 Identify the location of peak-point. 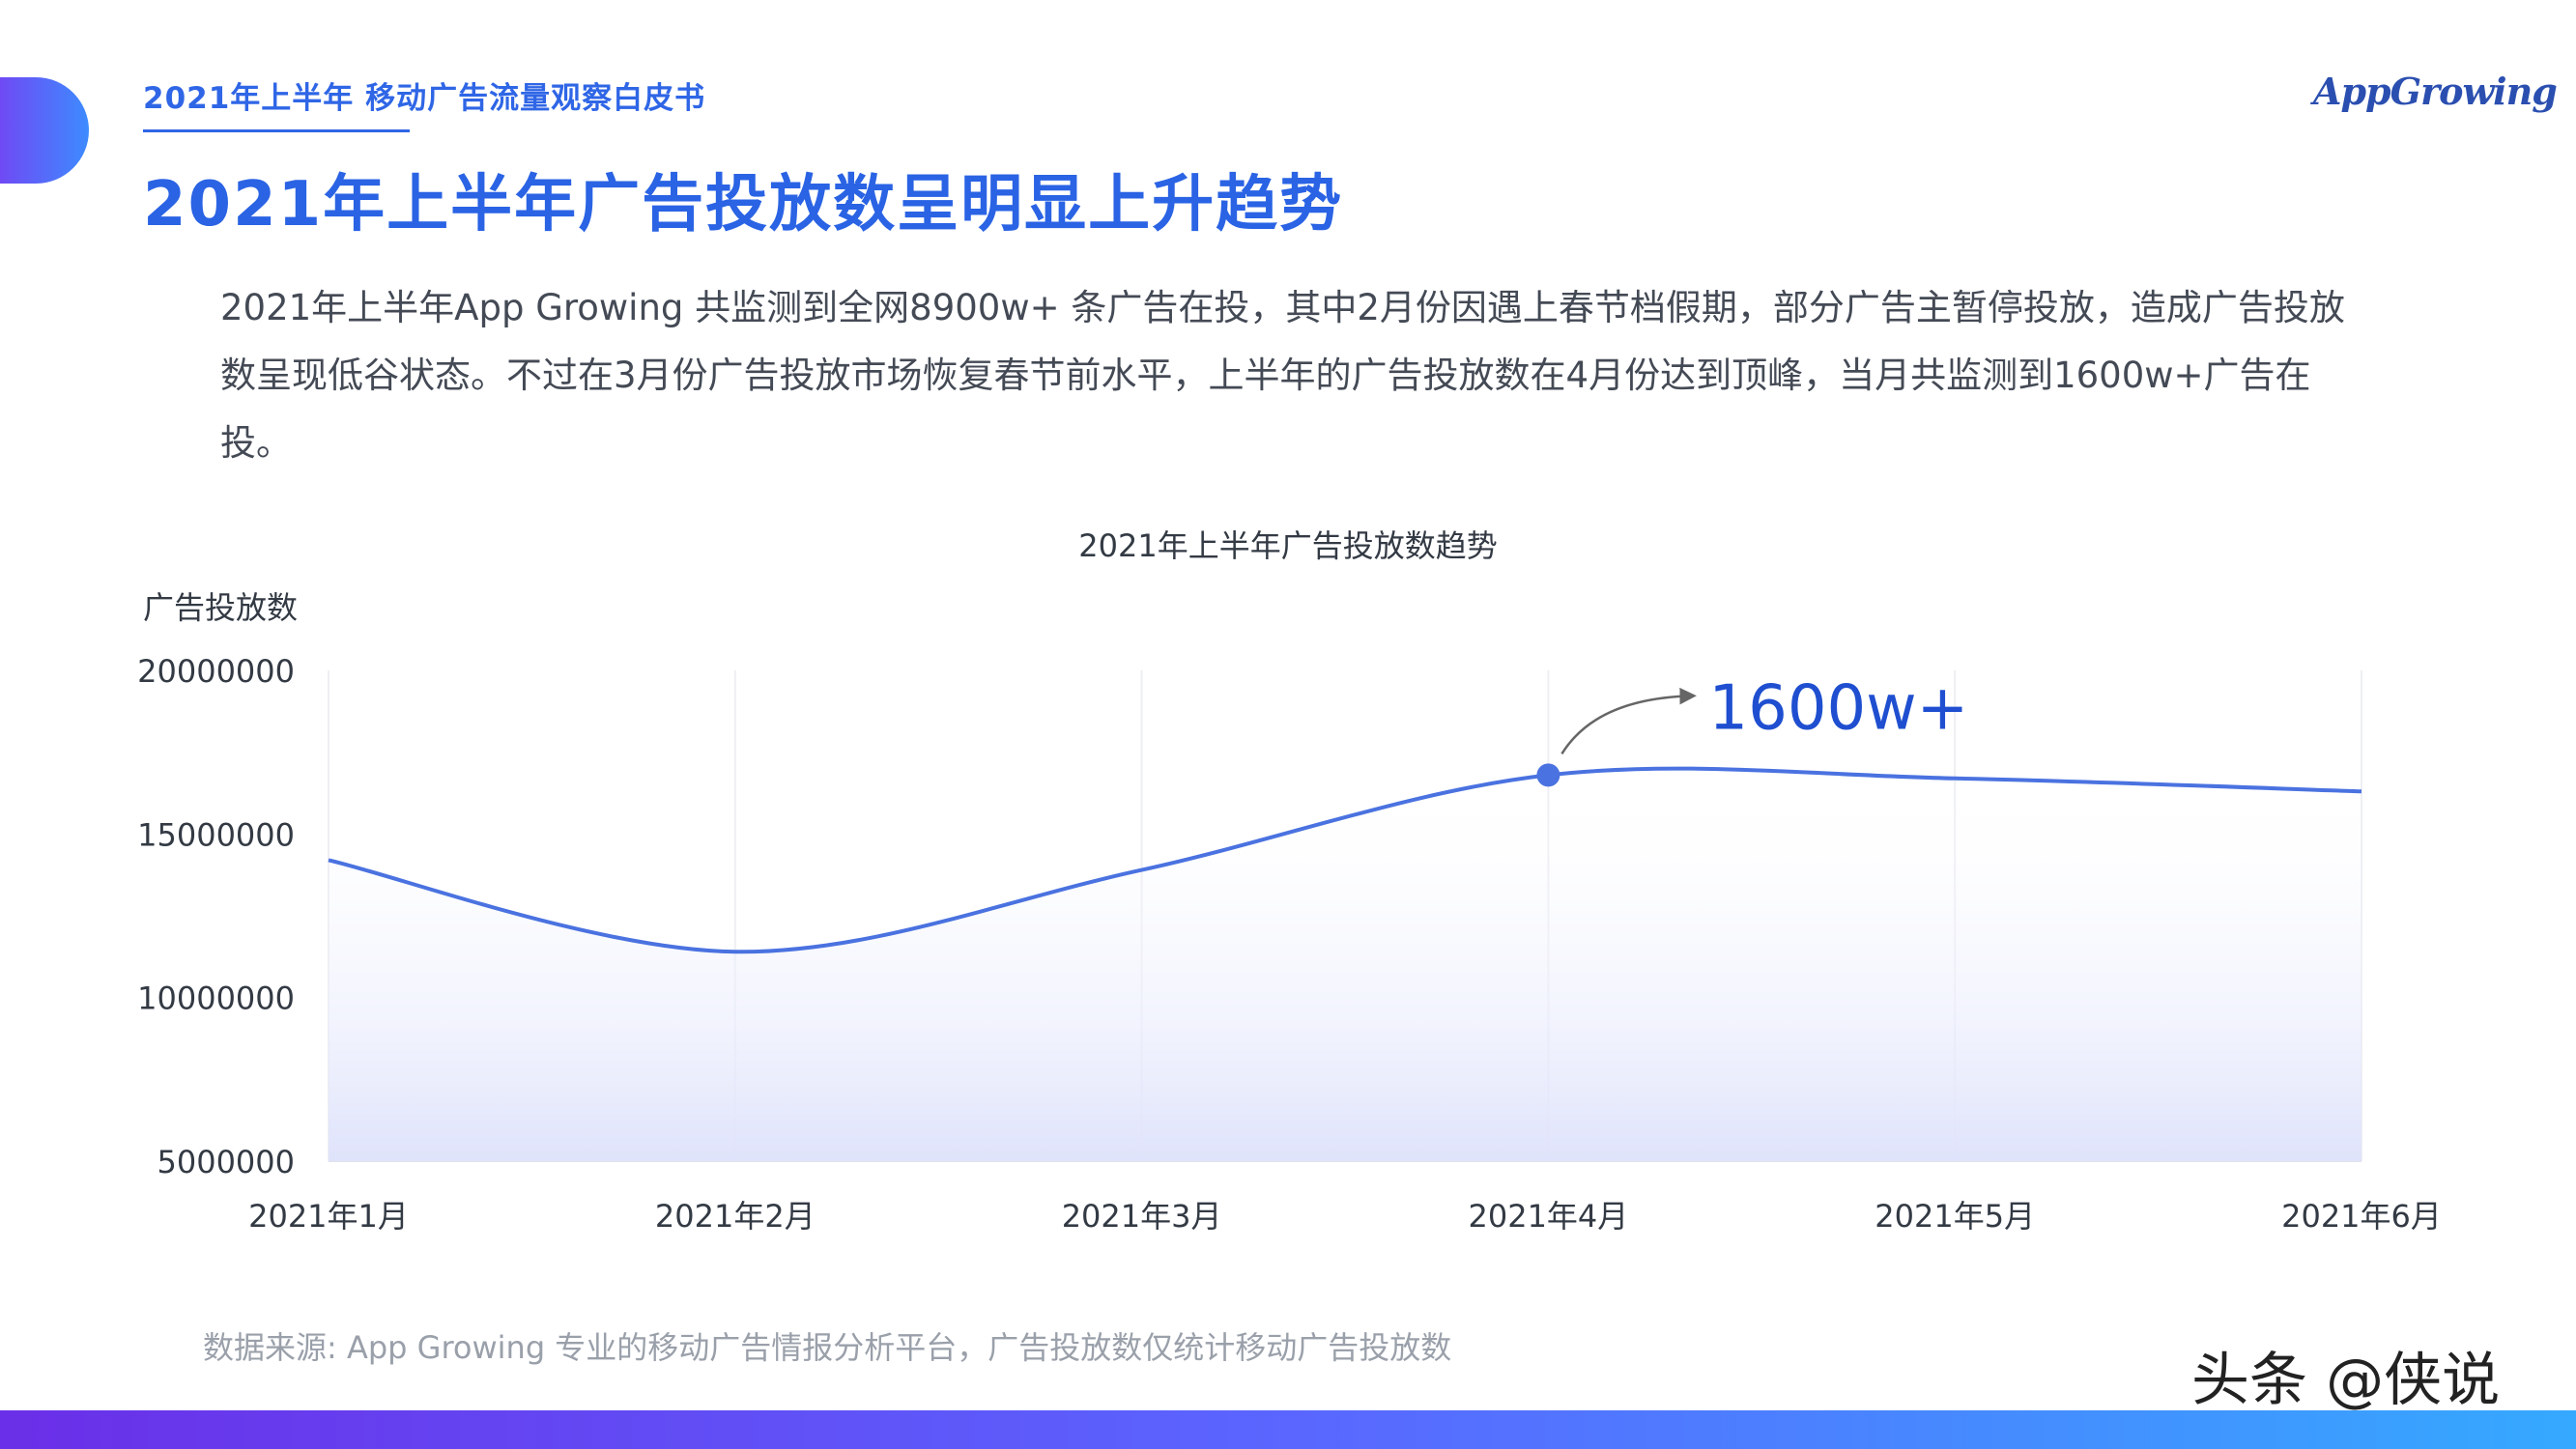
(1548, 775).